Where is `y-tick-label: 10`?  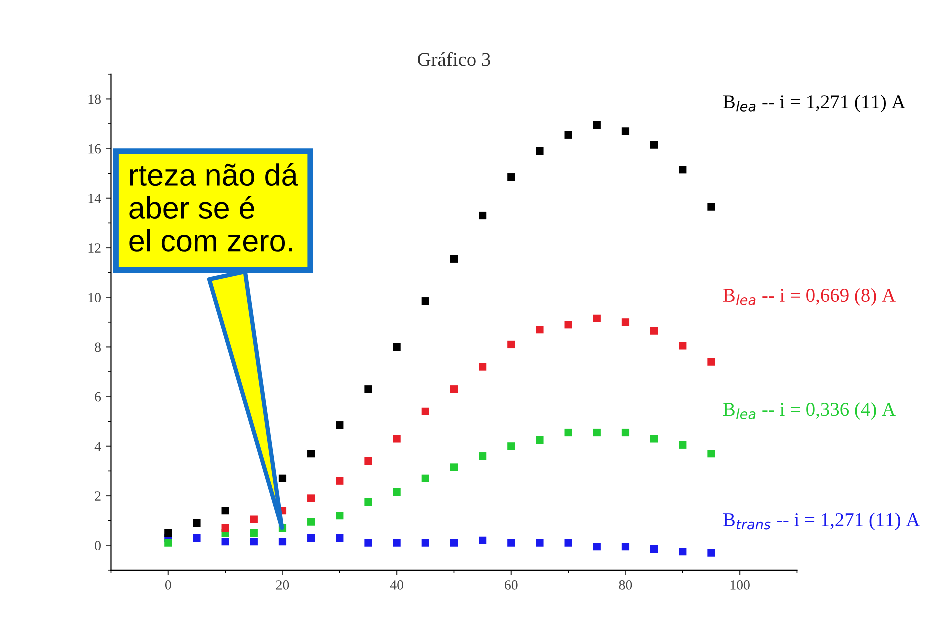 y-tick-label: 10 is located at coordinates (94, 298).